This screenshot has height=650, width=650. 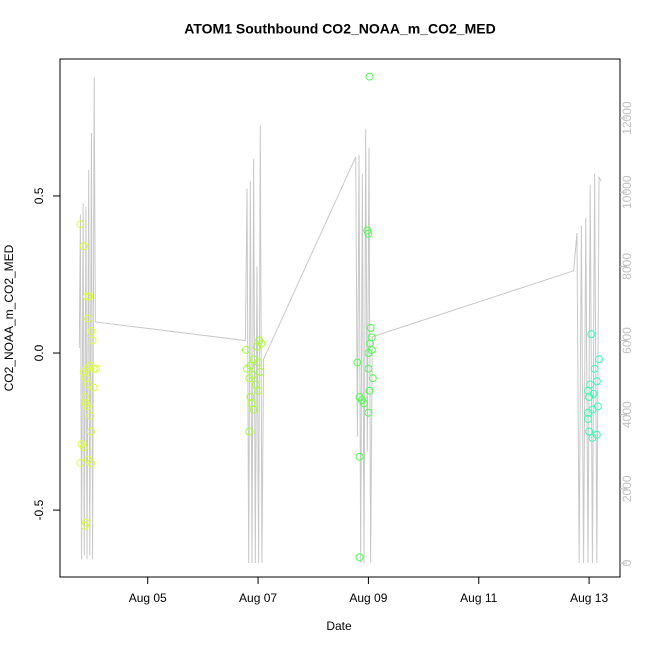 I want to click on y2-tick-label: 8000, so click(x=627, y=266).